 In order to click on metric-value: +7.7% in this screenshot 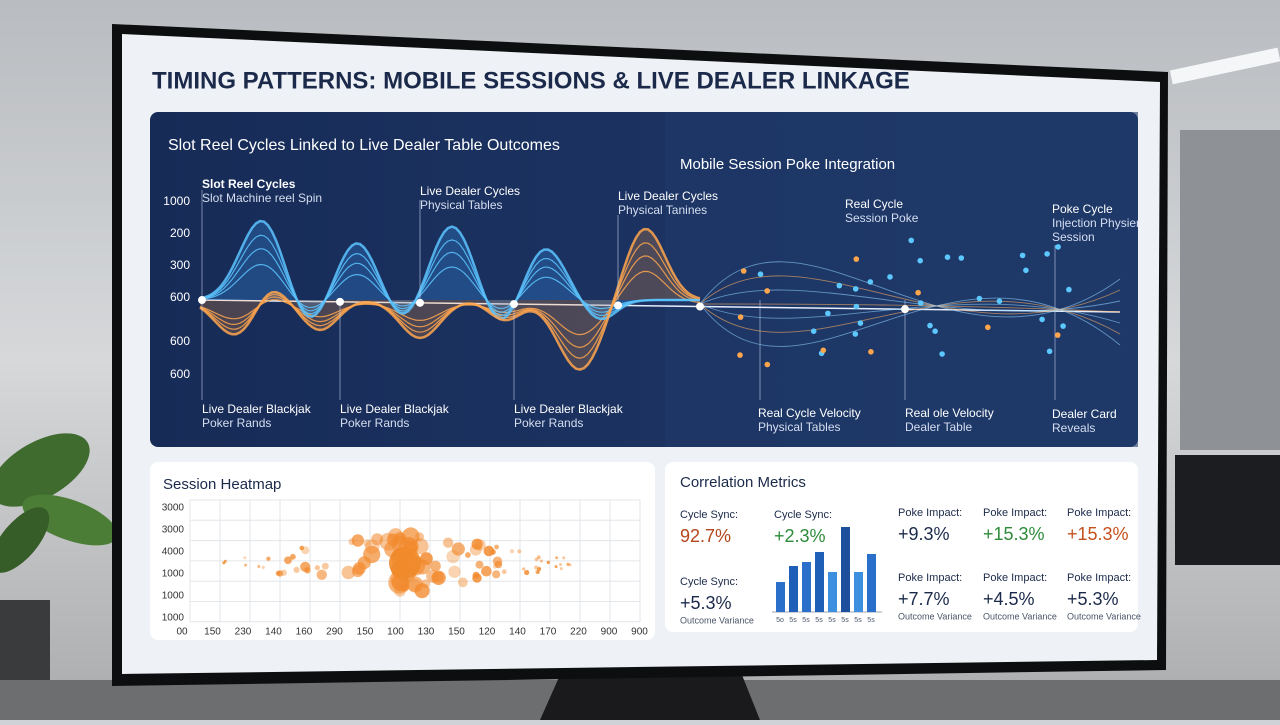, I will do `click(924, 599)`.